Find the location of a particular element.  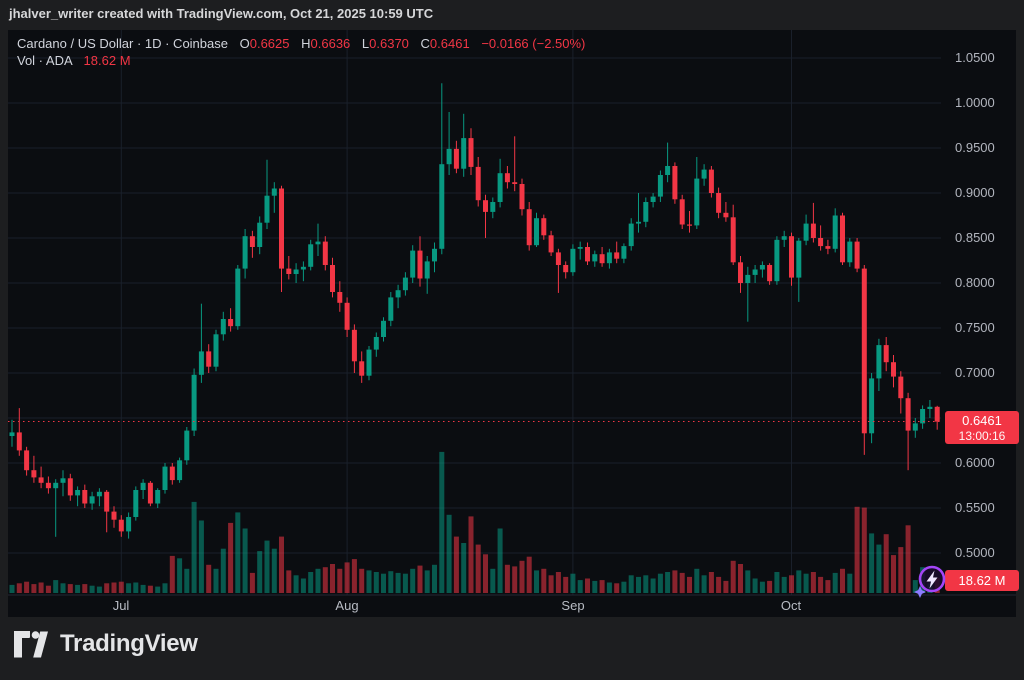

symbol-title: Cardano / US Dollar · 1D · Coinbase is located at coordinates (122, 43).